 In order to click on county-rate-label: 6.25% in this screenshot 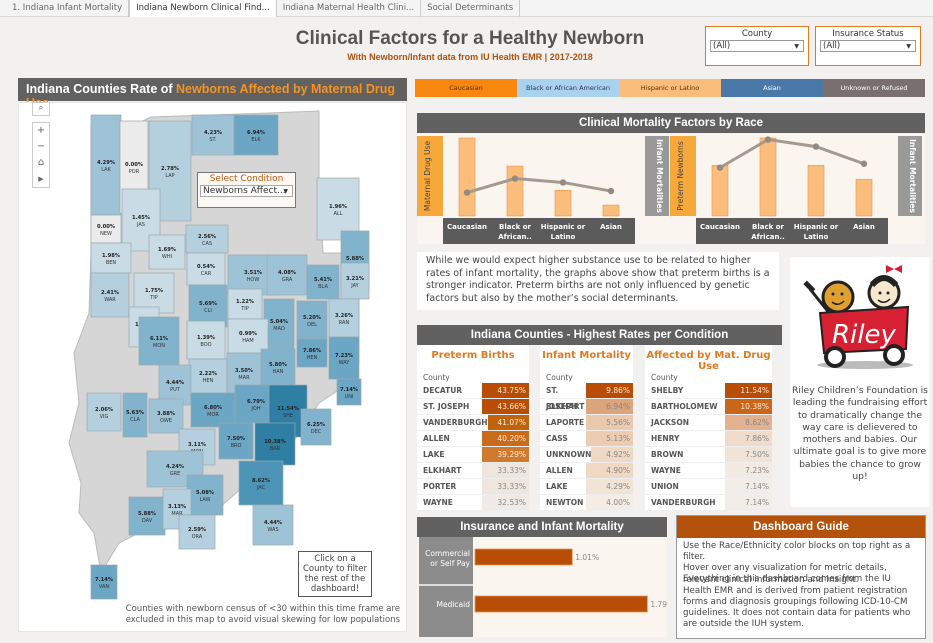, I will do `click(316, 425)`.